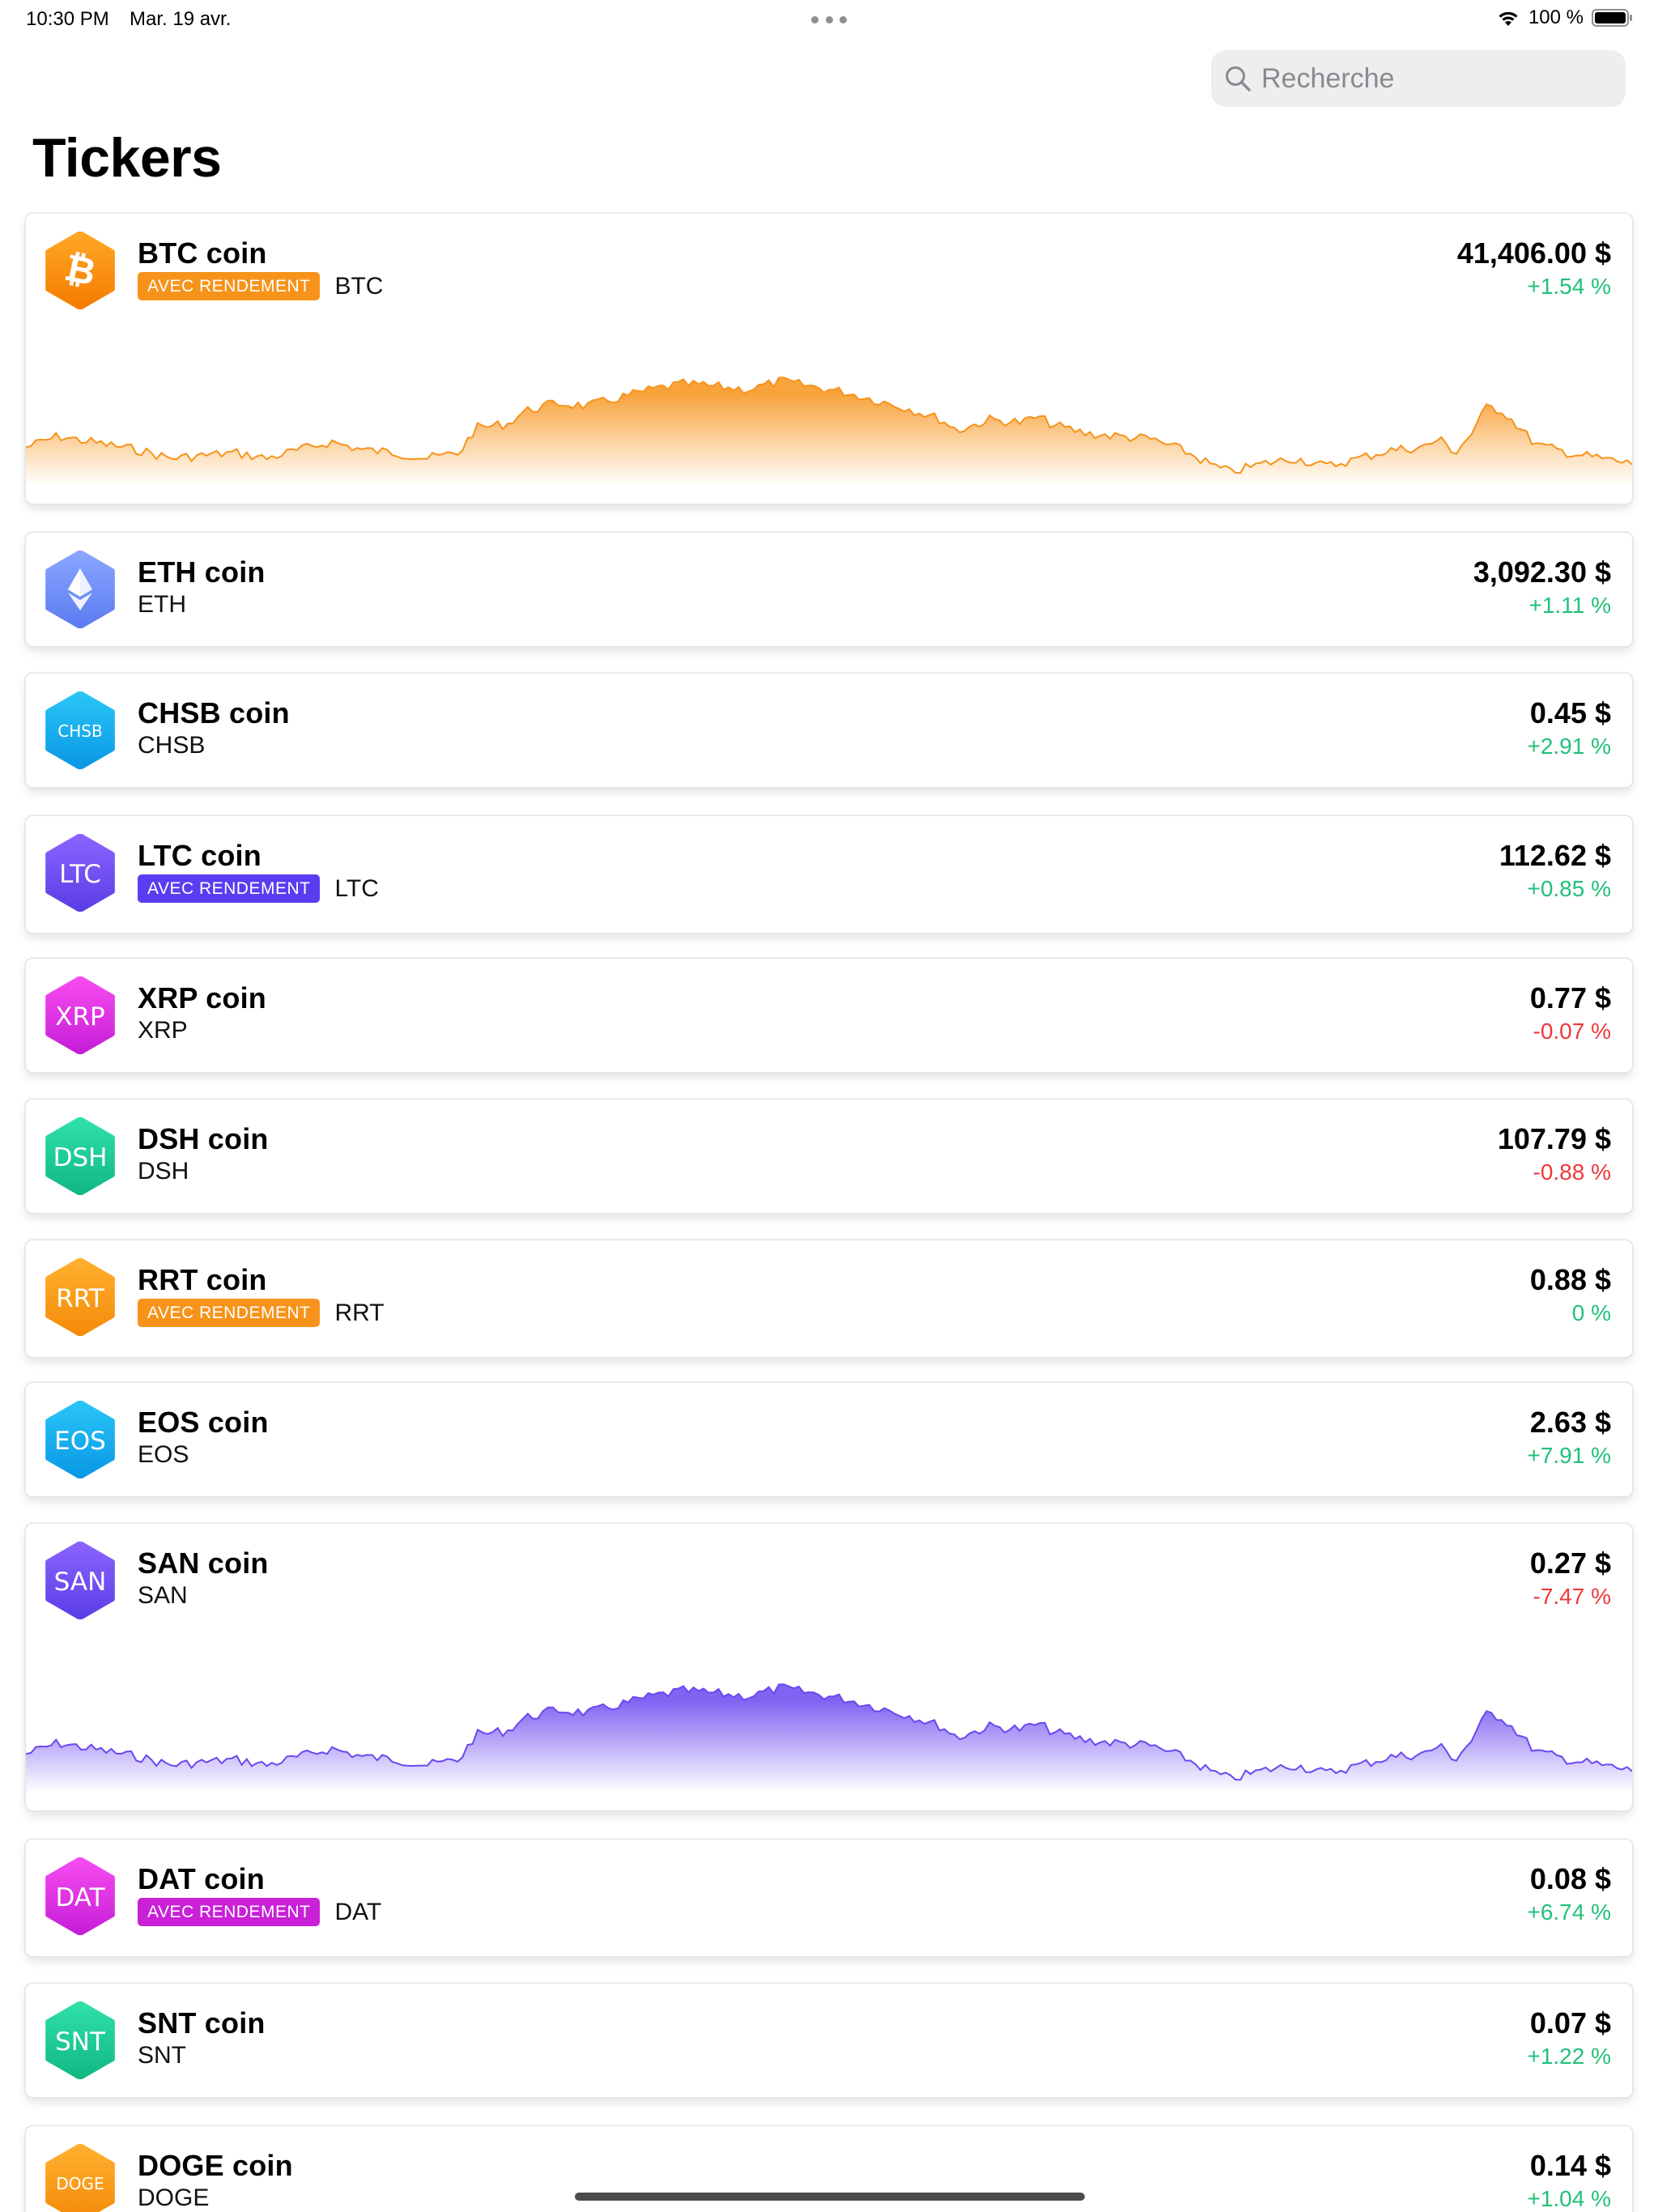 This screenshot has height=2212, width=1658. I want to click on san-icon: SAN, so click(80, 1581).